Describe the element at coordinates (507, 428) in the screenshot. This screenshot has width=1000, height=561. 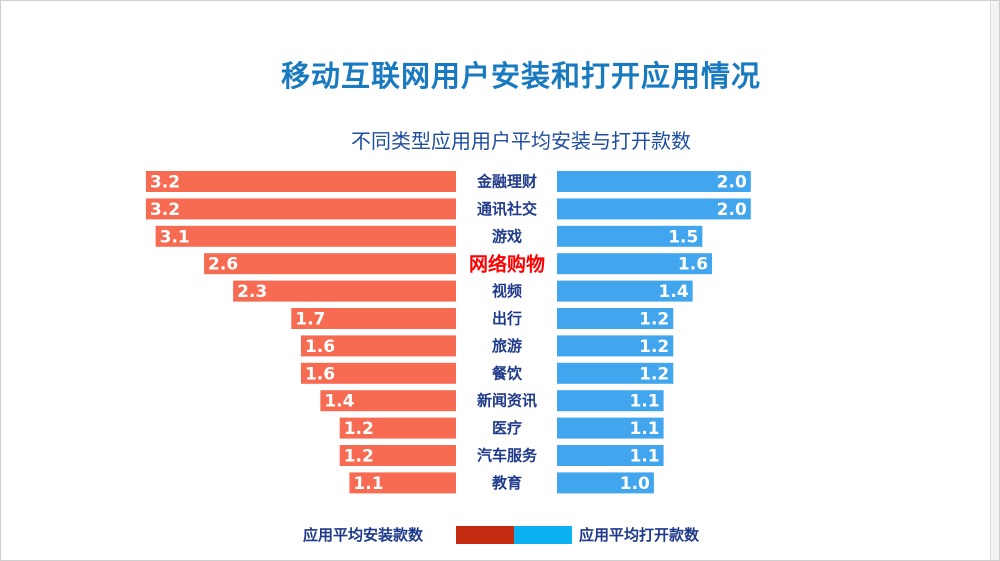
I see `category-label-9: 医疗` at that location.